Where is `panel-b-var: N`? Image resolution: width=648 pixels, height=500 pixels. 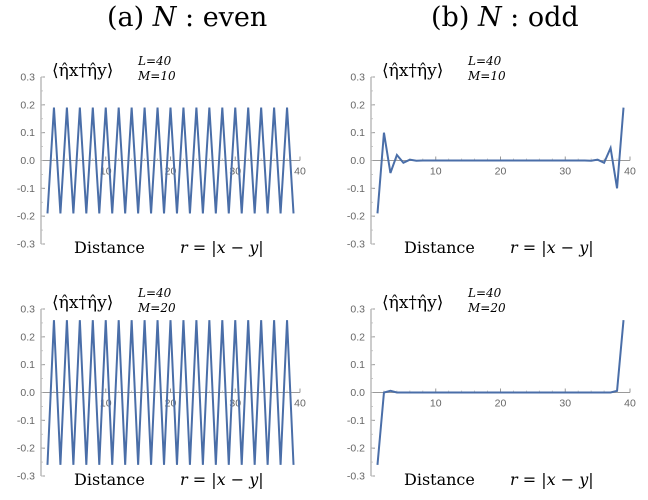 panel-b-var: N is located at coordinates (489, 17).